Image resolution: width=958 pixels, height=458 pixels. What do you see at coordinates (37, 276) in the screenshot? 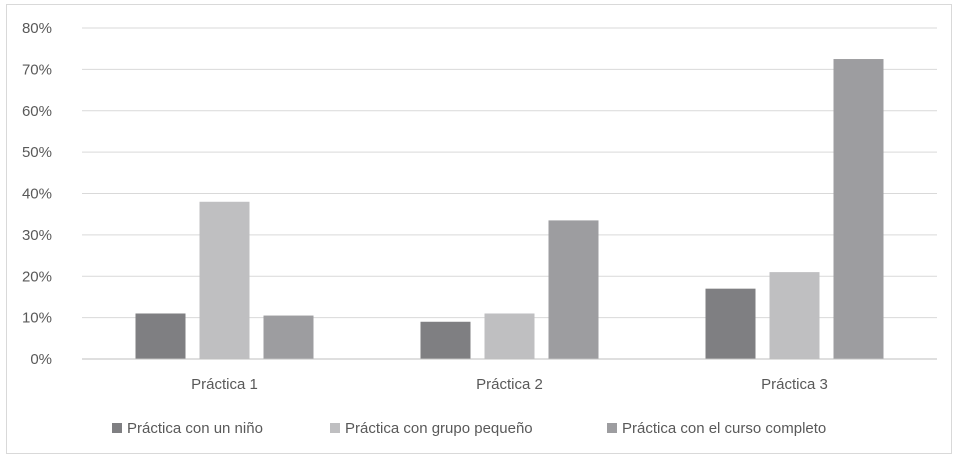
I see `y-tick-label: 20%` at bounding box center [37, 276].